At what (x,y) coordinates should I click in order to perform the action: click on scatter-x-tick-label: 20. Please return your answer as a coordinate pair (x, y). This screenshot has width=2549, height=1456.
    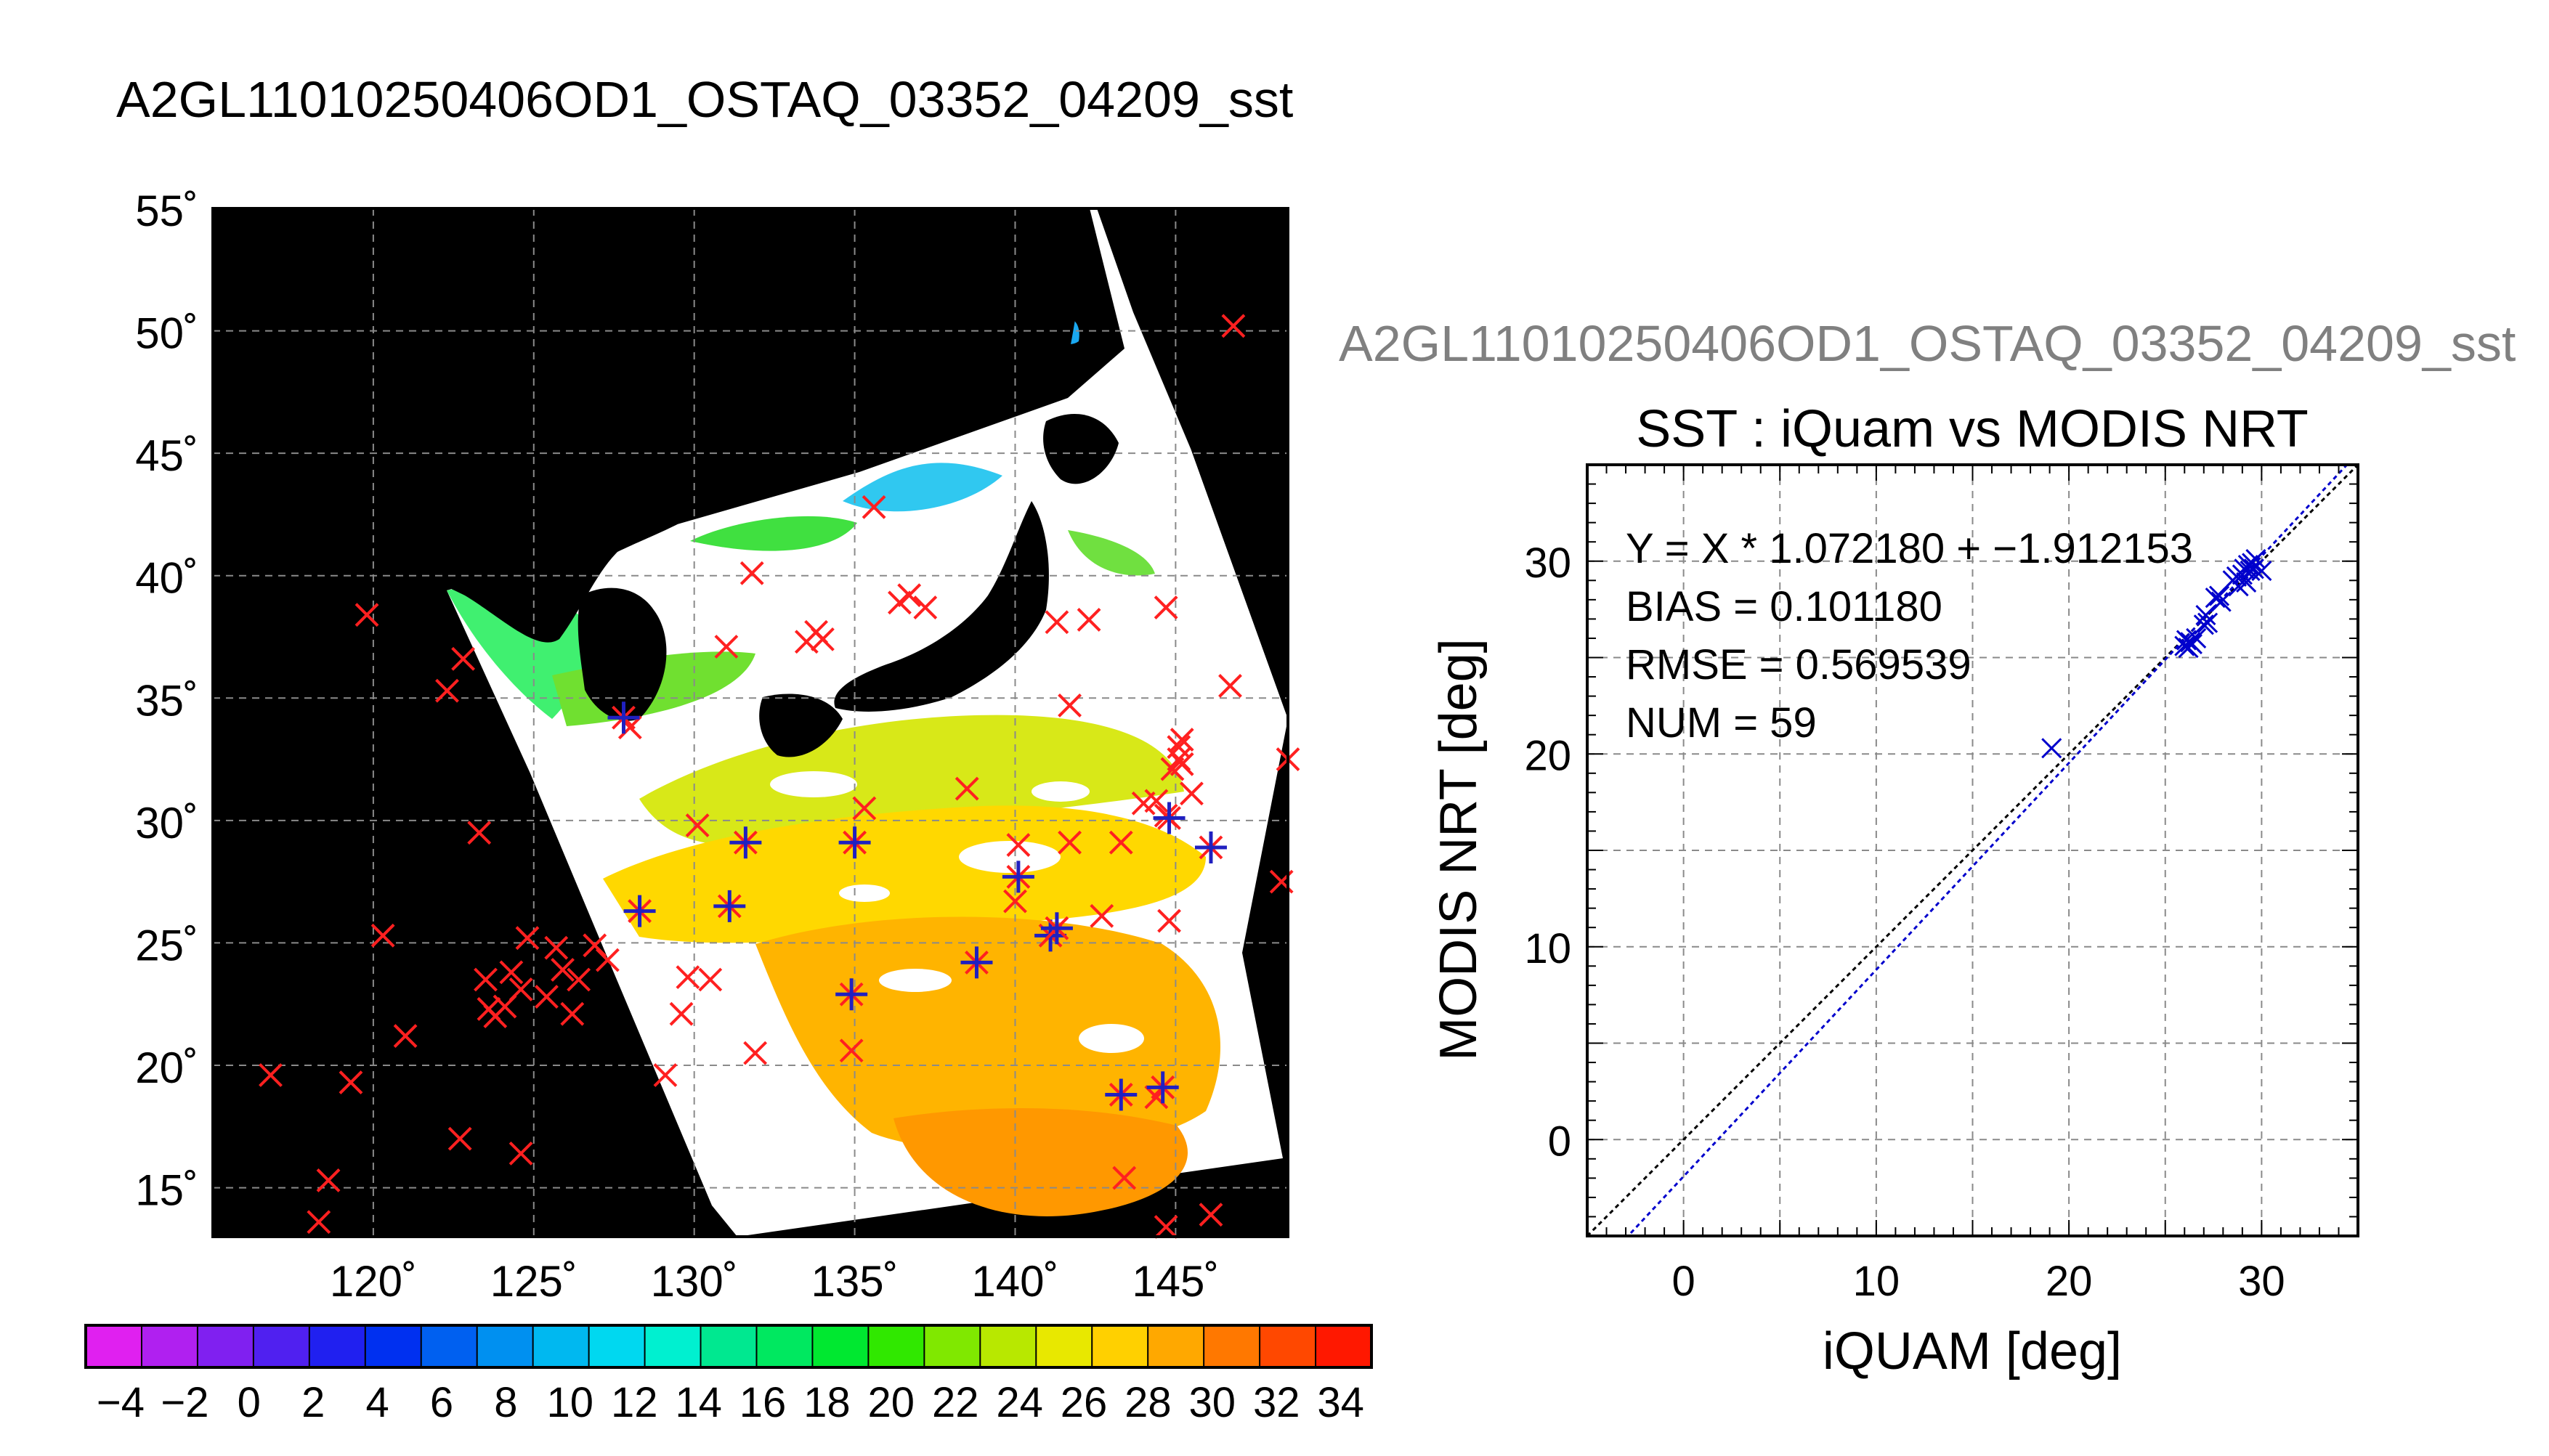
    Looking at the image, I should click on (2070, 1281).